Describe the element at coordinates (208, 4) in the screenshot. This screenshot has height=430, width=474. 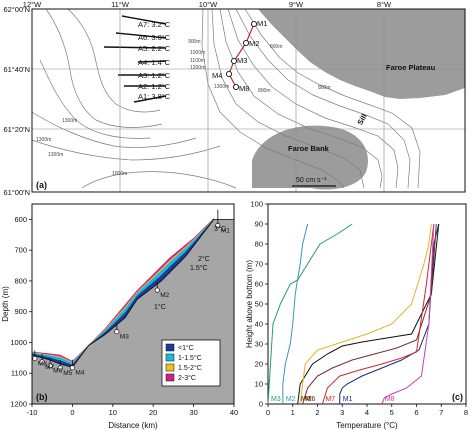
I see `lon-tick-label: 10°W` at that location.